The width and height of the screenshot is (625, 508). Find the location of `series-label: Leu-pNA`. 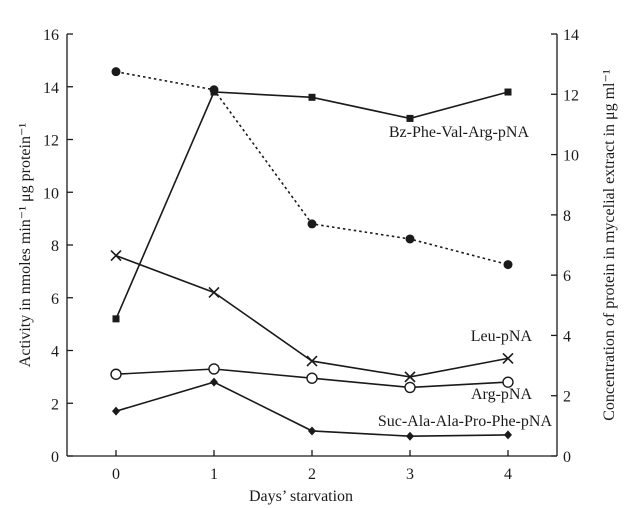

series-label: Leu-pNA is located at coordinates (502, 336).